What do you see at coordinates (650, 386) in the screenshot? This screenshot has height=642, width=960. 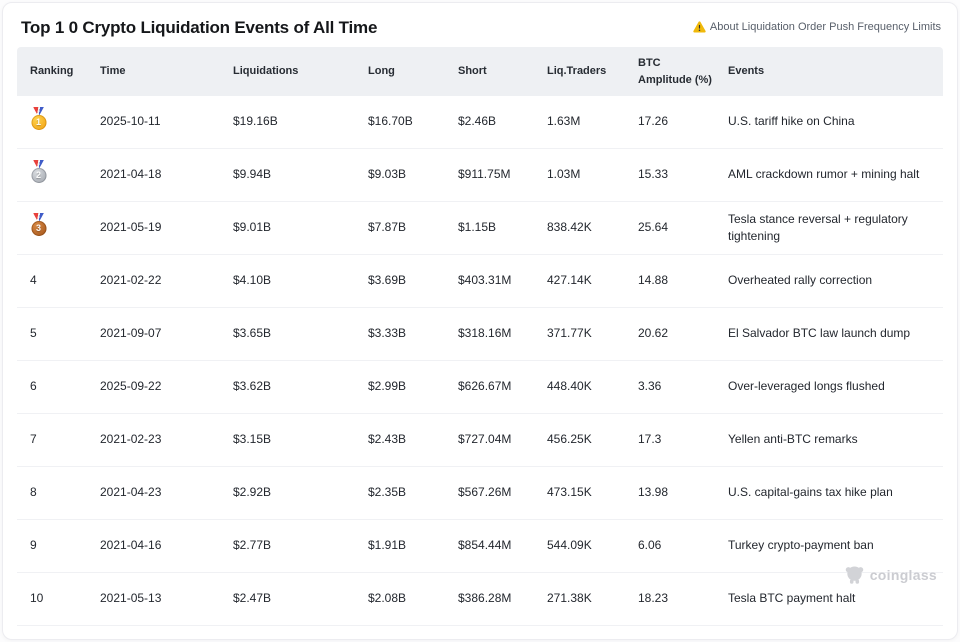 I see `btc-amplitude-cell: 3.36` at bounding box center [650, 386].